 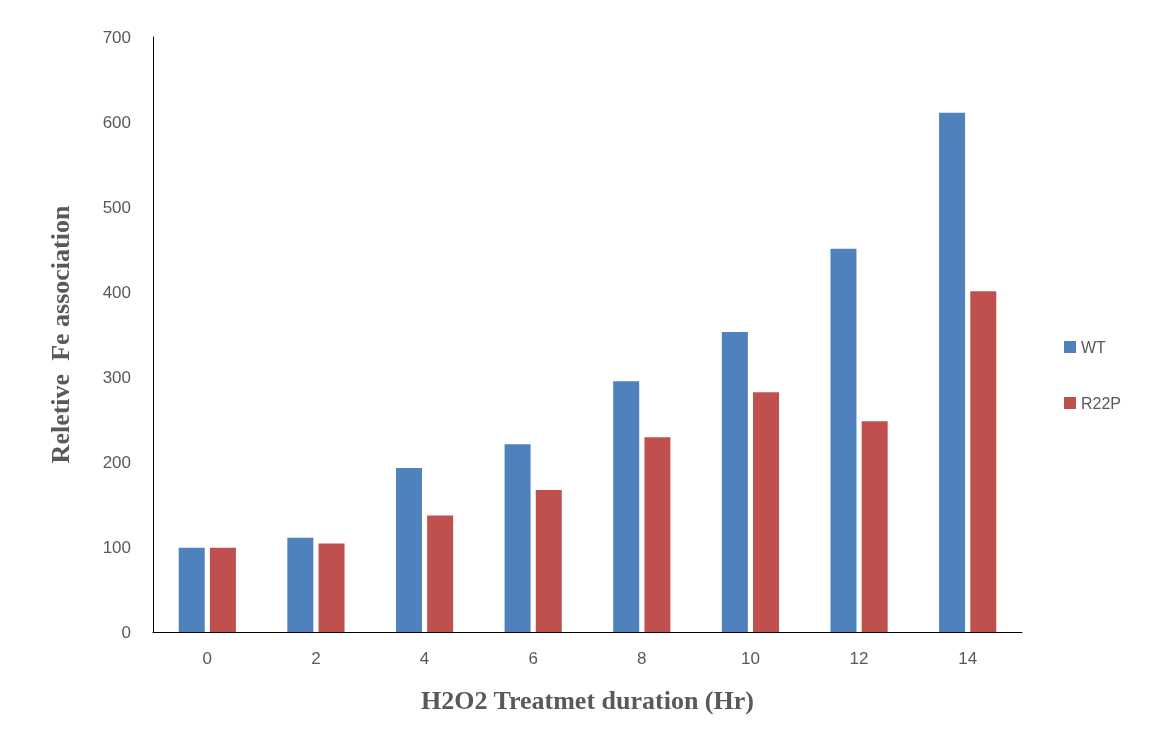 I want to click on y-tick-label: 300, so click(x=116, y=377).